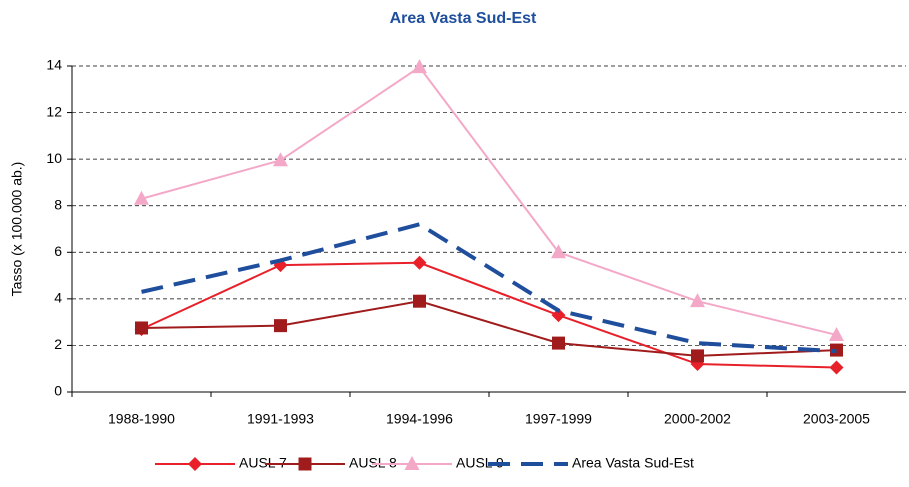  What do you see at coordinates (58, 391) in the screenshot?
I see `y-tick-label: 0` at bounding box center [58, 391].